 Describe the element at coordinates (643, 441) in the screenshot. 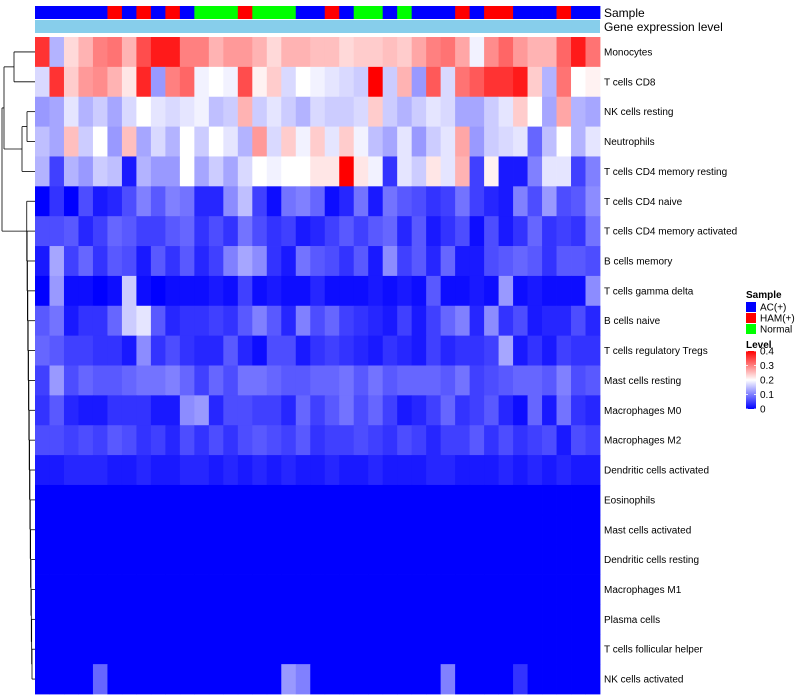

I see `row-label: Macrophages M2` at that location.